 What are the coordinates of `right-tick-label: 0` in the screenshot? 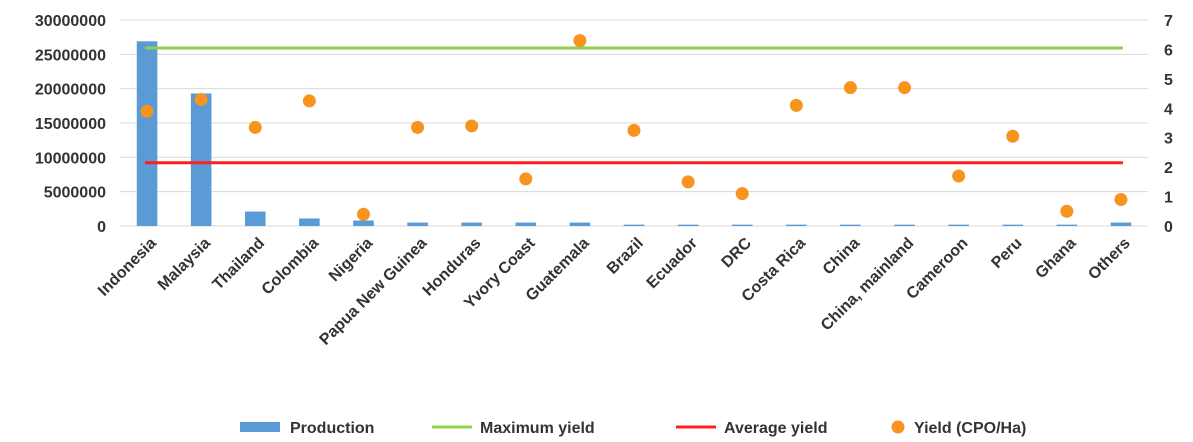 It's located at (1168, 227).